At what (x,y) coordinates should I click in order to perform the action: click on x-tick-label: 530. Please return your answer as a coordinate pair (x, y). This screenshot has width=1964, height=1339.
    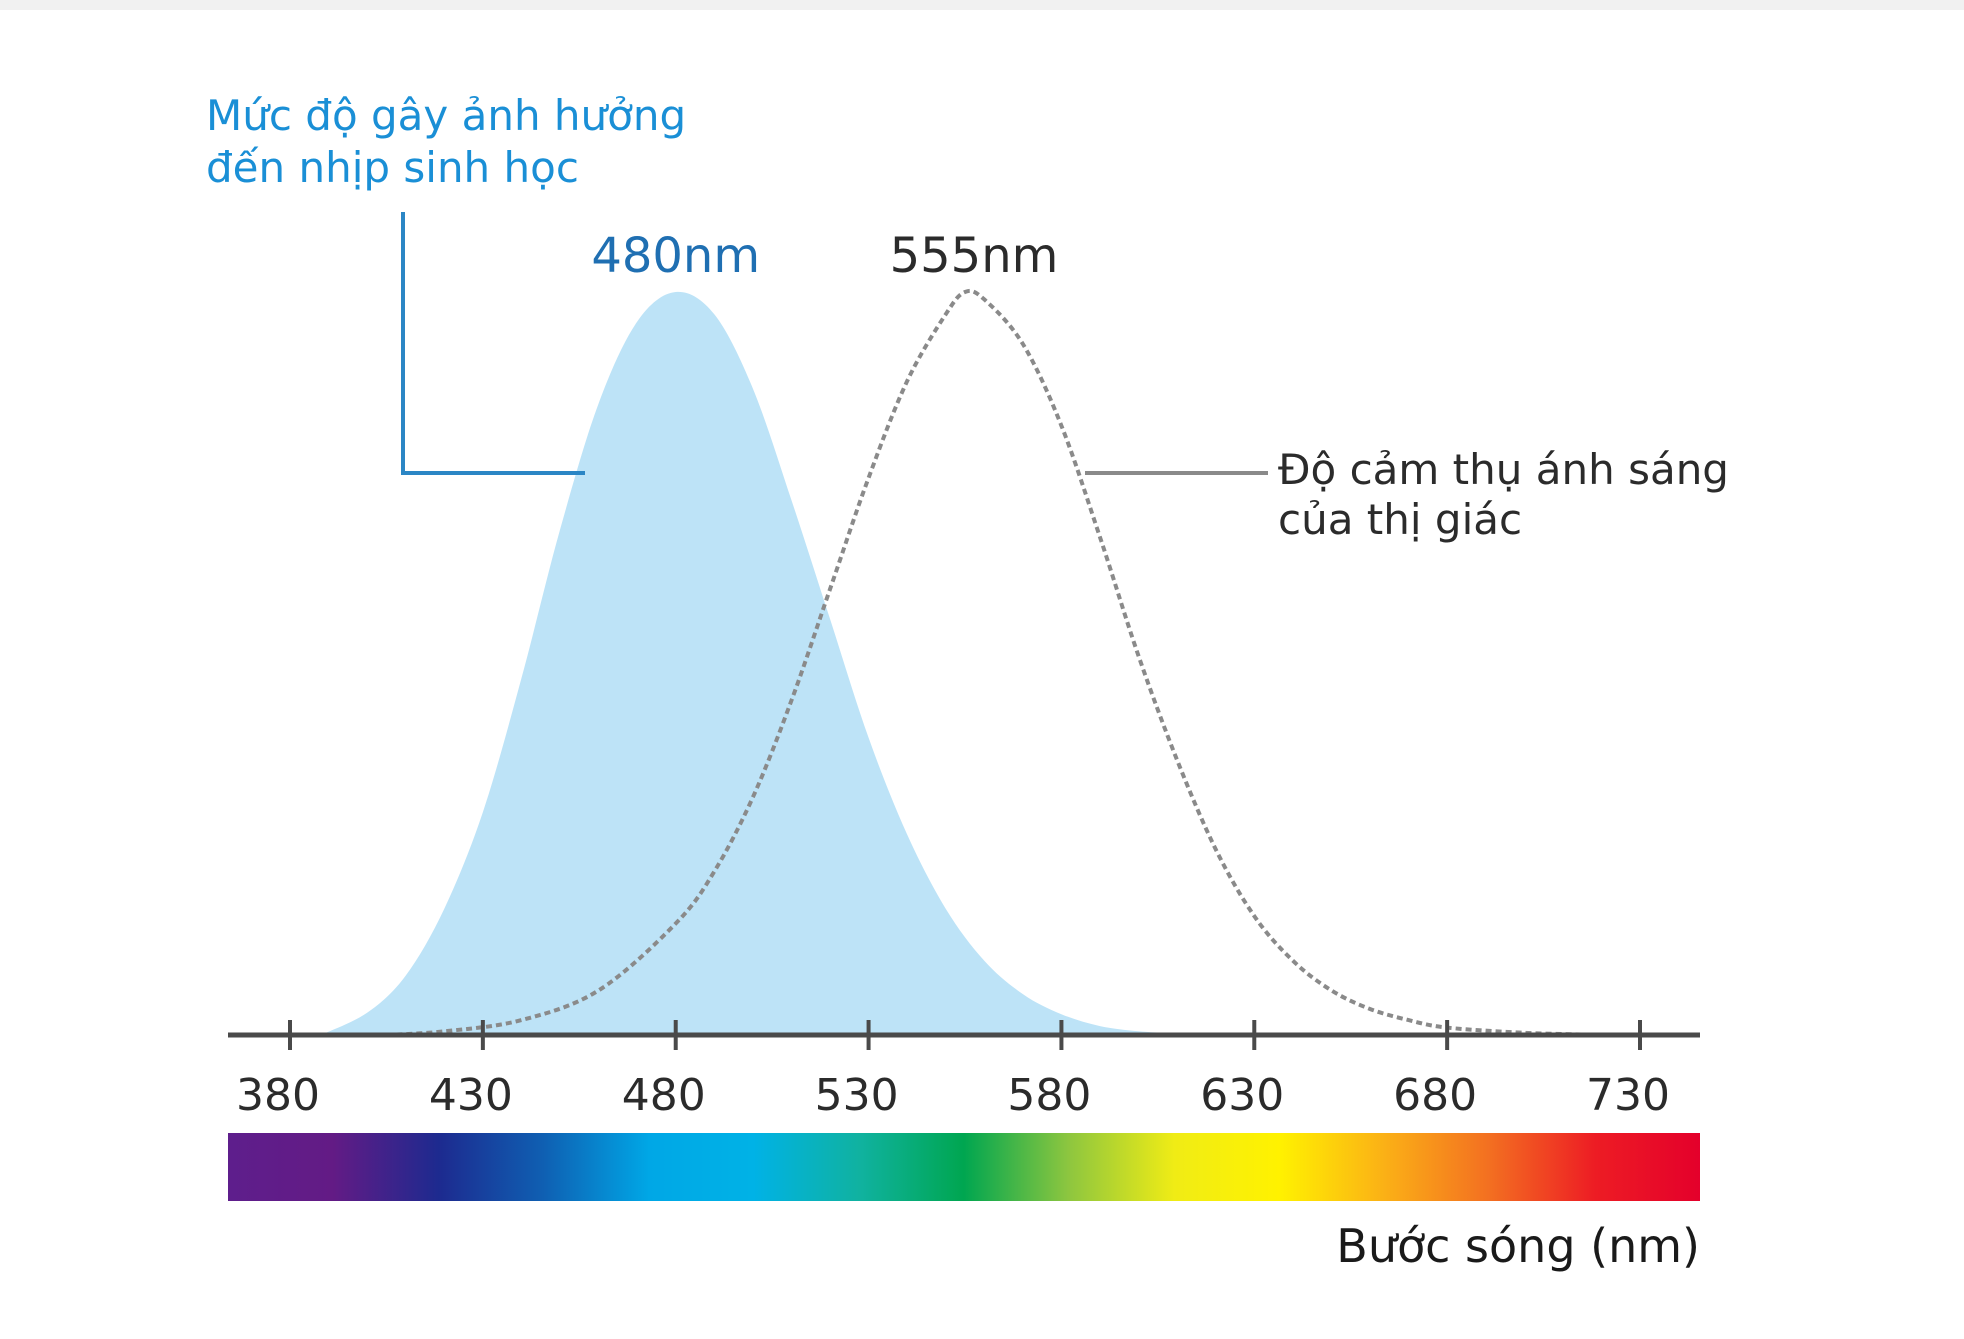
    Looking at the image, I should click on (857, 1095).